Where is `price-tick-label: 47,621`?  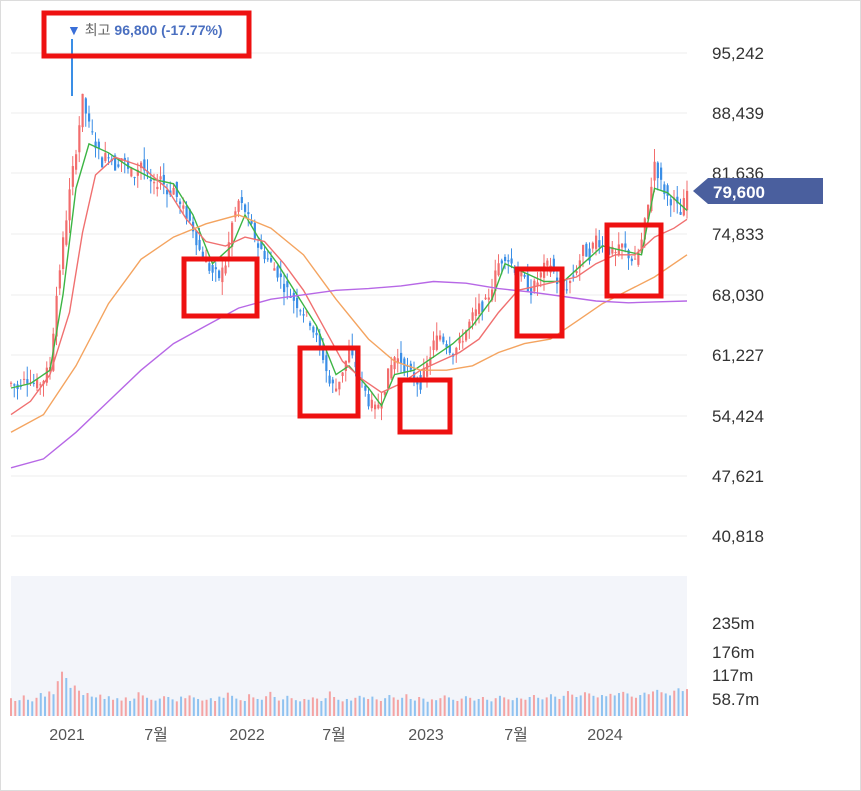 price-tick-label: 47,621 is located at coordinates (738, 476).